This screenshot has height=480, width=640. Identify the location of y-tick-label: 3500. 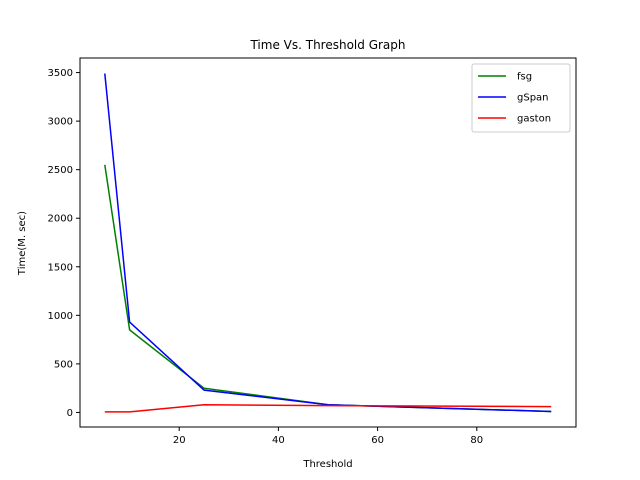
(60, 73).